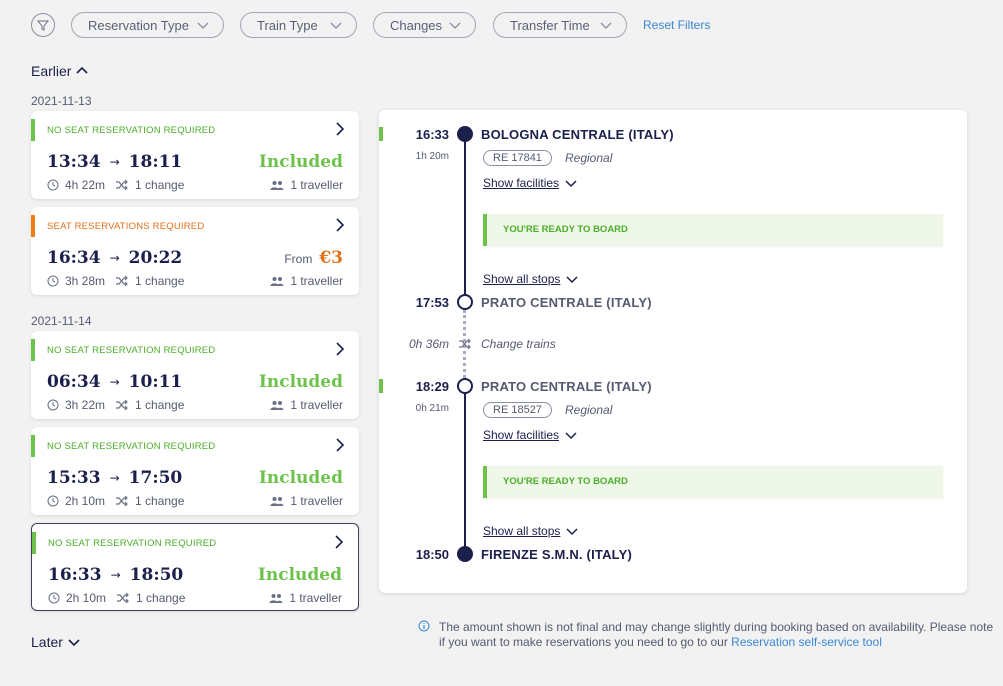 The width and height of the screenshot is (1003, 686). What do you see at coordinates (550, 25) in the screenshot?
I see `chip-label: Transfer Time` at bounding box center [550, 25].